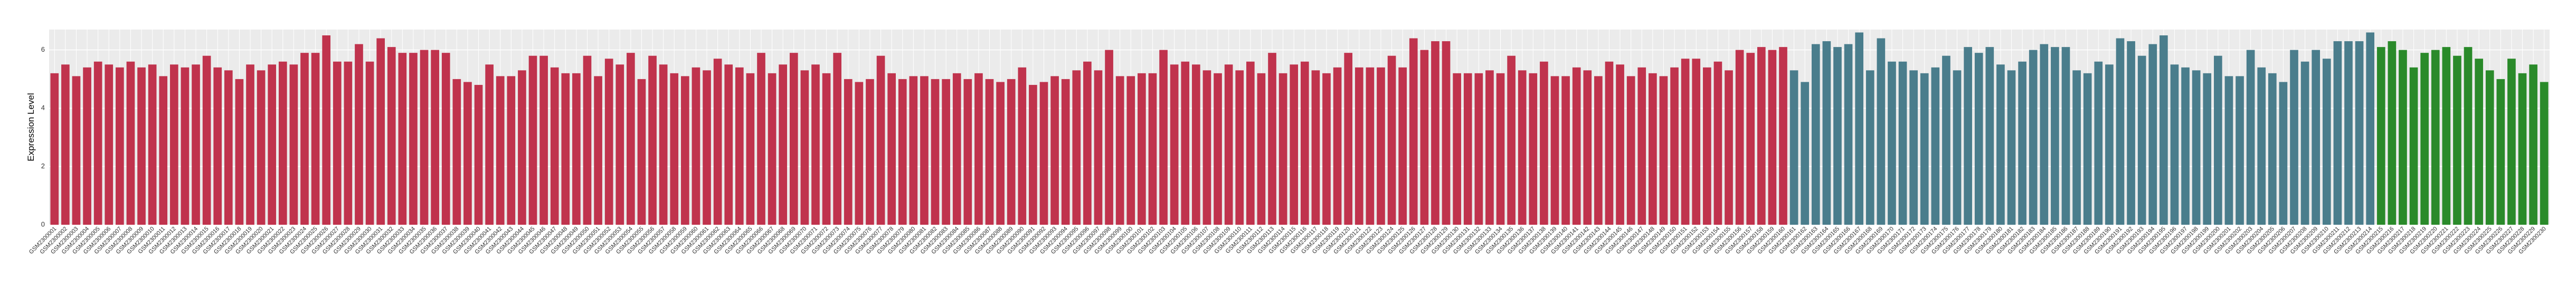  What do you see at coordinates (31, 127) in the screenshot?
I see `y-axis-label: Expression Level` at bounding box center [31, 127].